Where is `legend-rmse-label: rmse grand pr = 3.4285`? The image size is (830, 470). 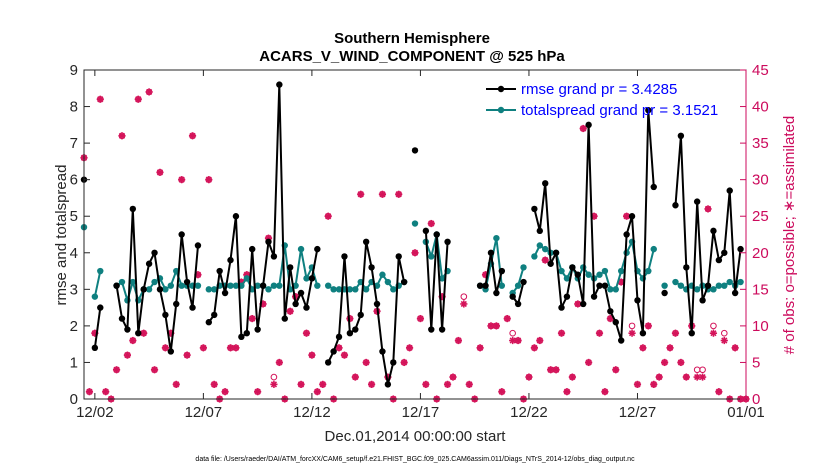 legend-rmse-label: rmse grand pr = 3.4285 is located at coordinates (599, 89).